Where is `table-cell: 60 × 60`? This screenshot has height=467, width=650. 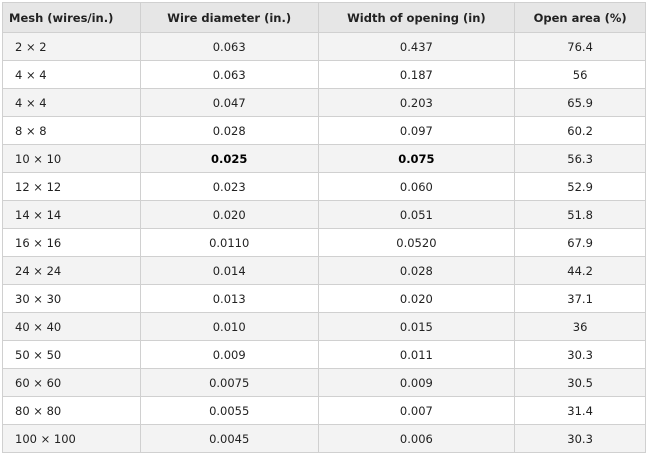
table-cell: 60 × 60 is located at coordinates (71, 382).